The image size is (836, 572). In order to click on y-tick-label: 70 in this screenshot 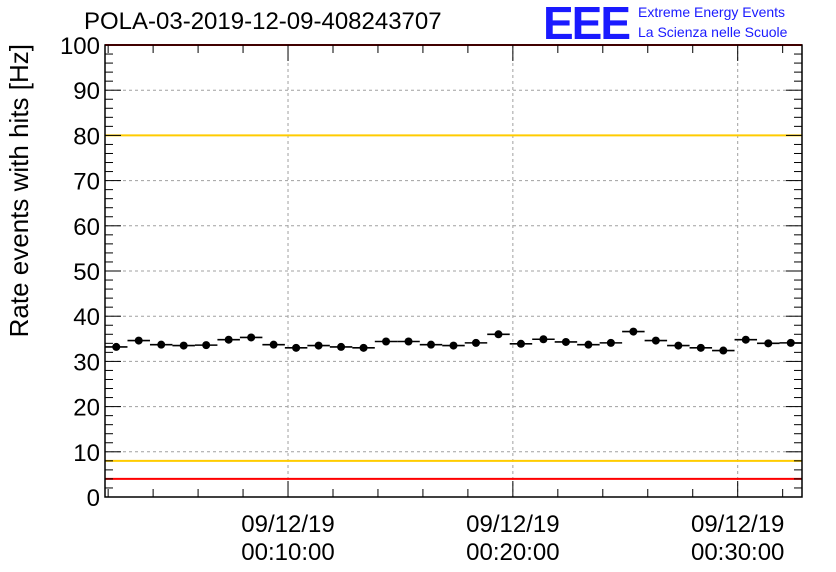, I will do `click(86, 182)`.